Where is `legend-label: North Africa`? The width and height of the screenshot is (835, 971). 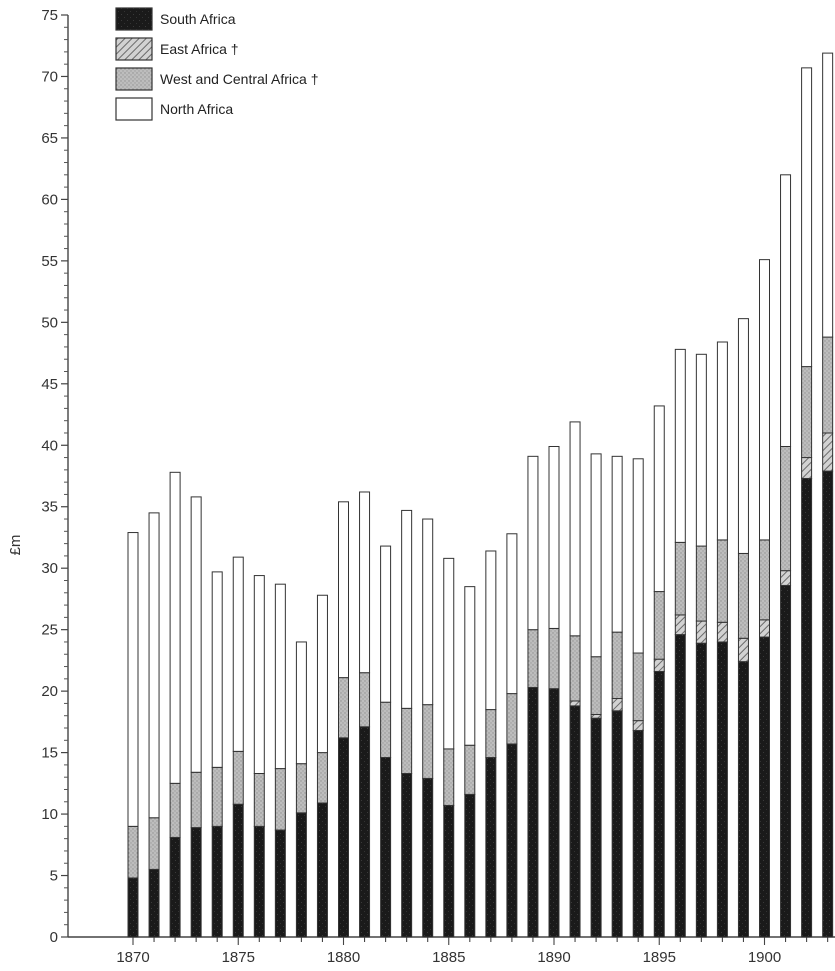
legend-label: North Africa is located at coordinates (196, 109).